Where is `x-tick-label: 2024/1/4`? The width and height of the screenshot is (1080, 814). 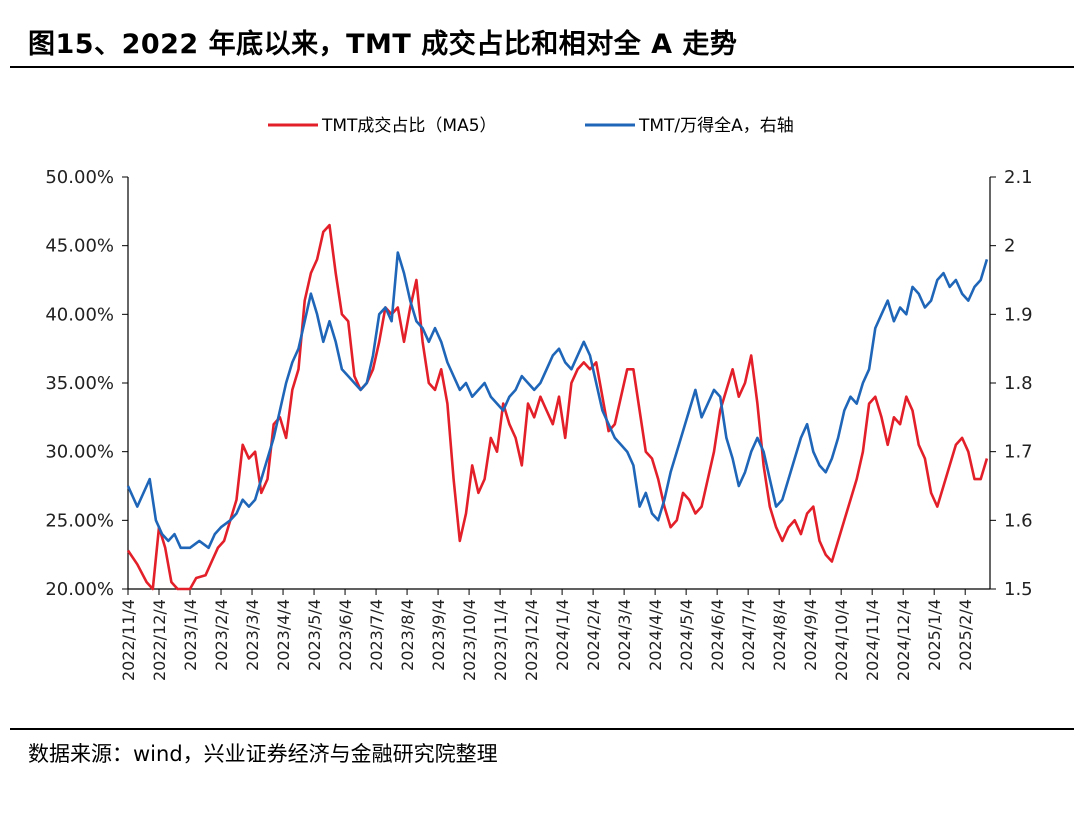
x-tick-label: 2024/1/4 is located at coordinates (562, 635).